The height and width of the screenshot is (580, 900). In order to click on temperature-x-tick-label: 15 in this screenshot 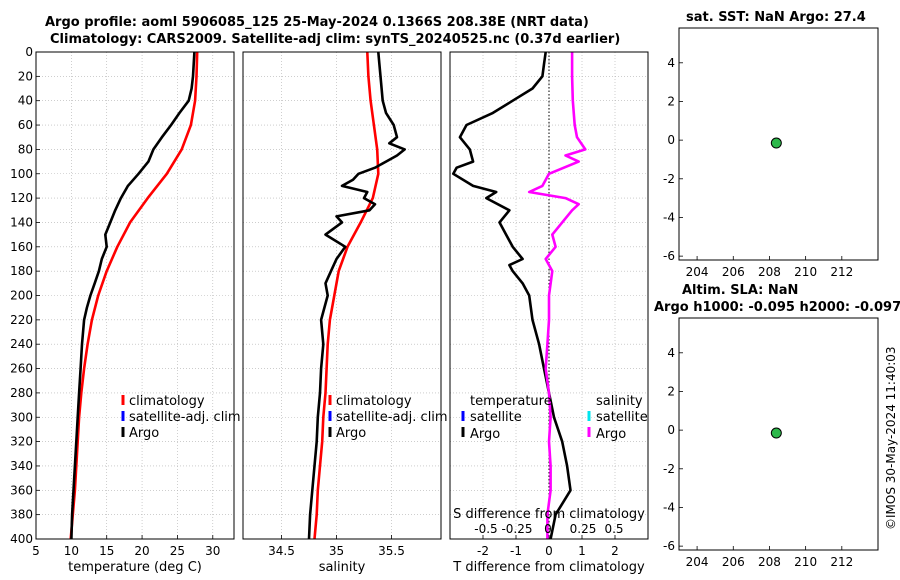, I will do `click(106, 551)`.